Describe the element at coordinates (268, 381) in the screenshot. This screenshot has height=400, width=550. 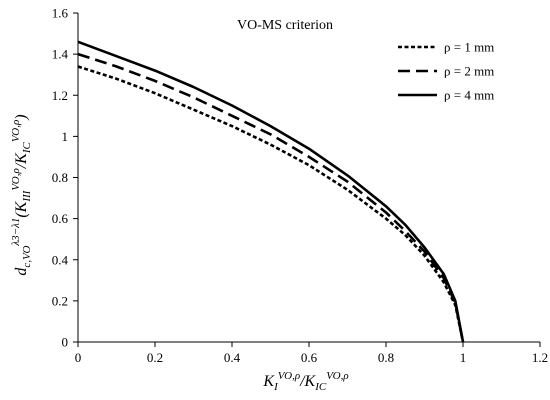
I see `x-label-main: K` at that location.